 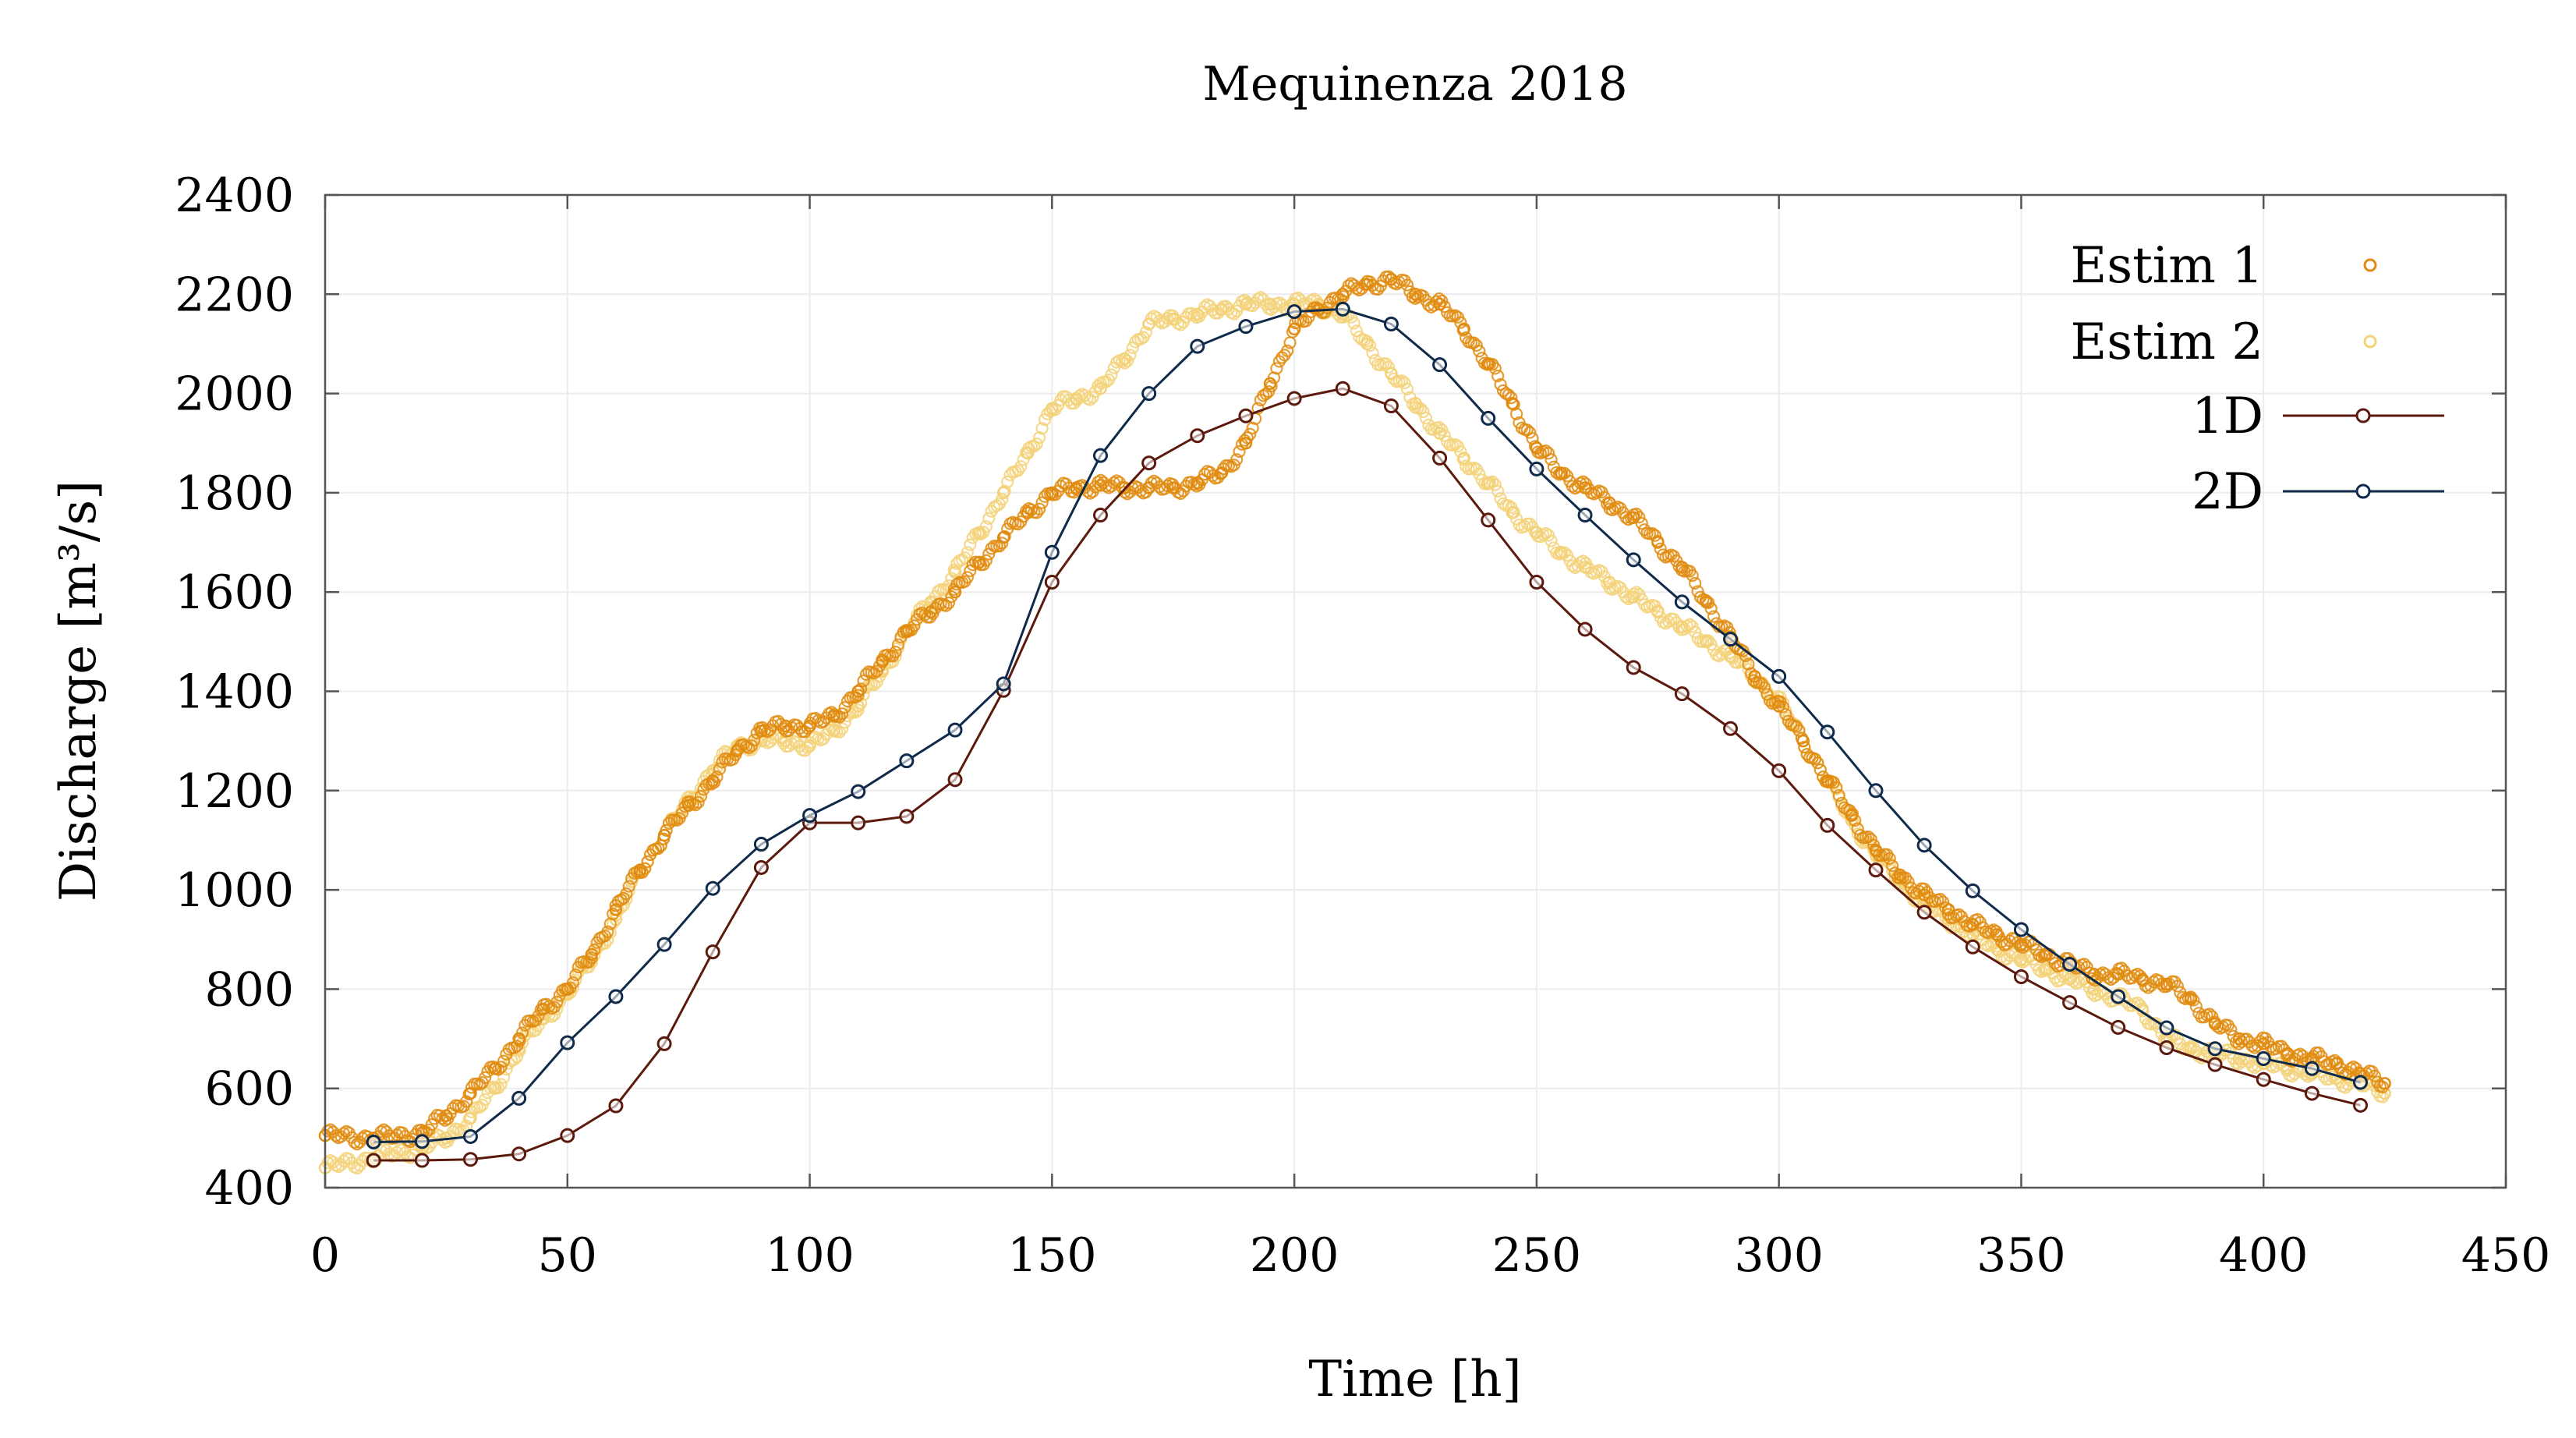 I want to click on y-tick-label: 600, so click(x=249, y=1089).